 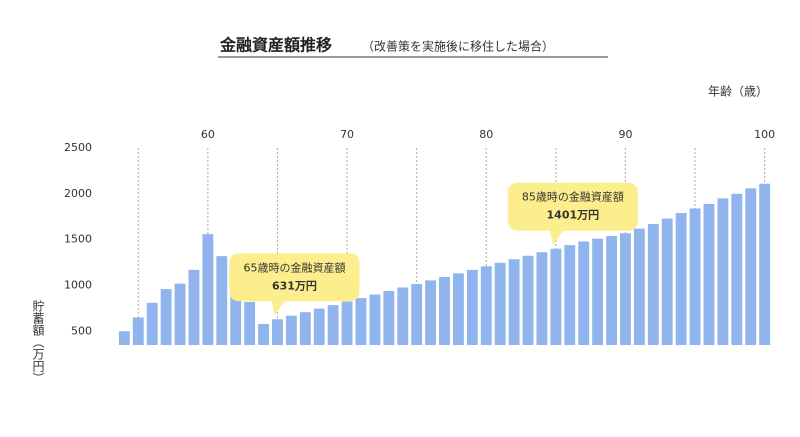 What do you see at coordinates (347, 134) in the screenshot?
I see `x-tick-label: 70` at bounding box center [347, 134].